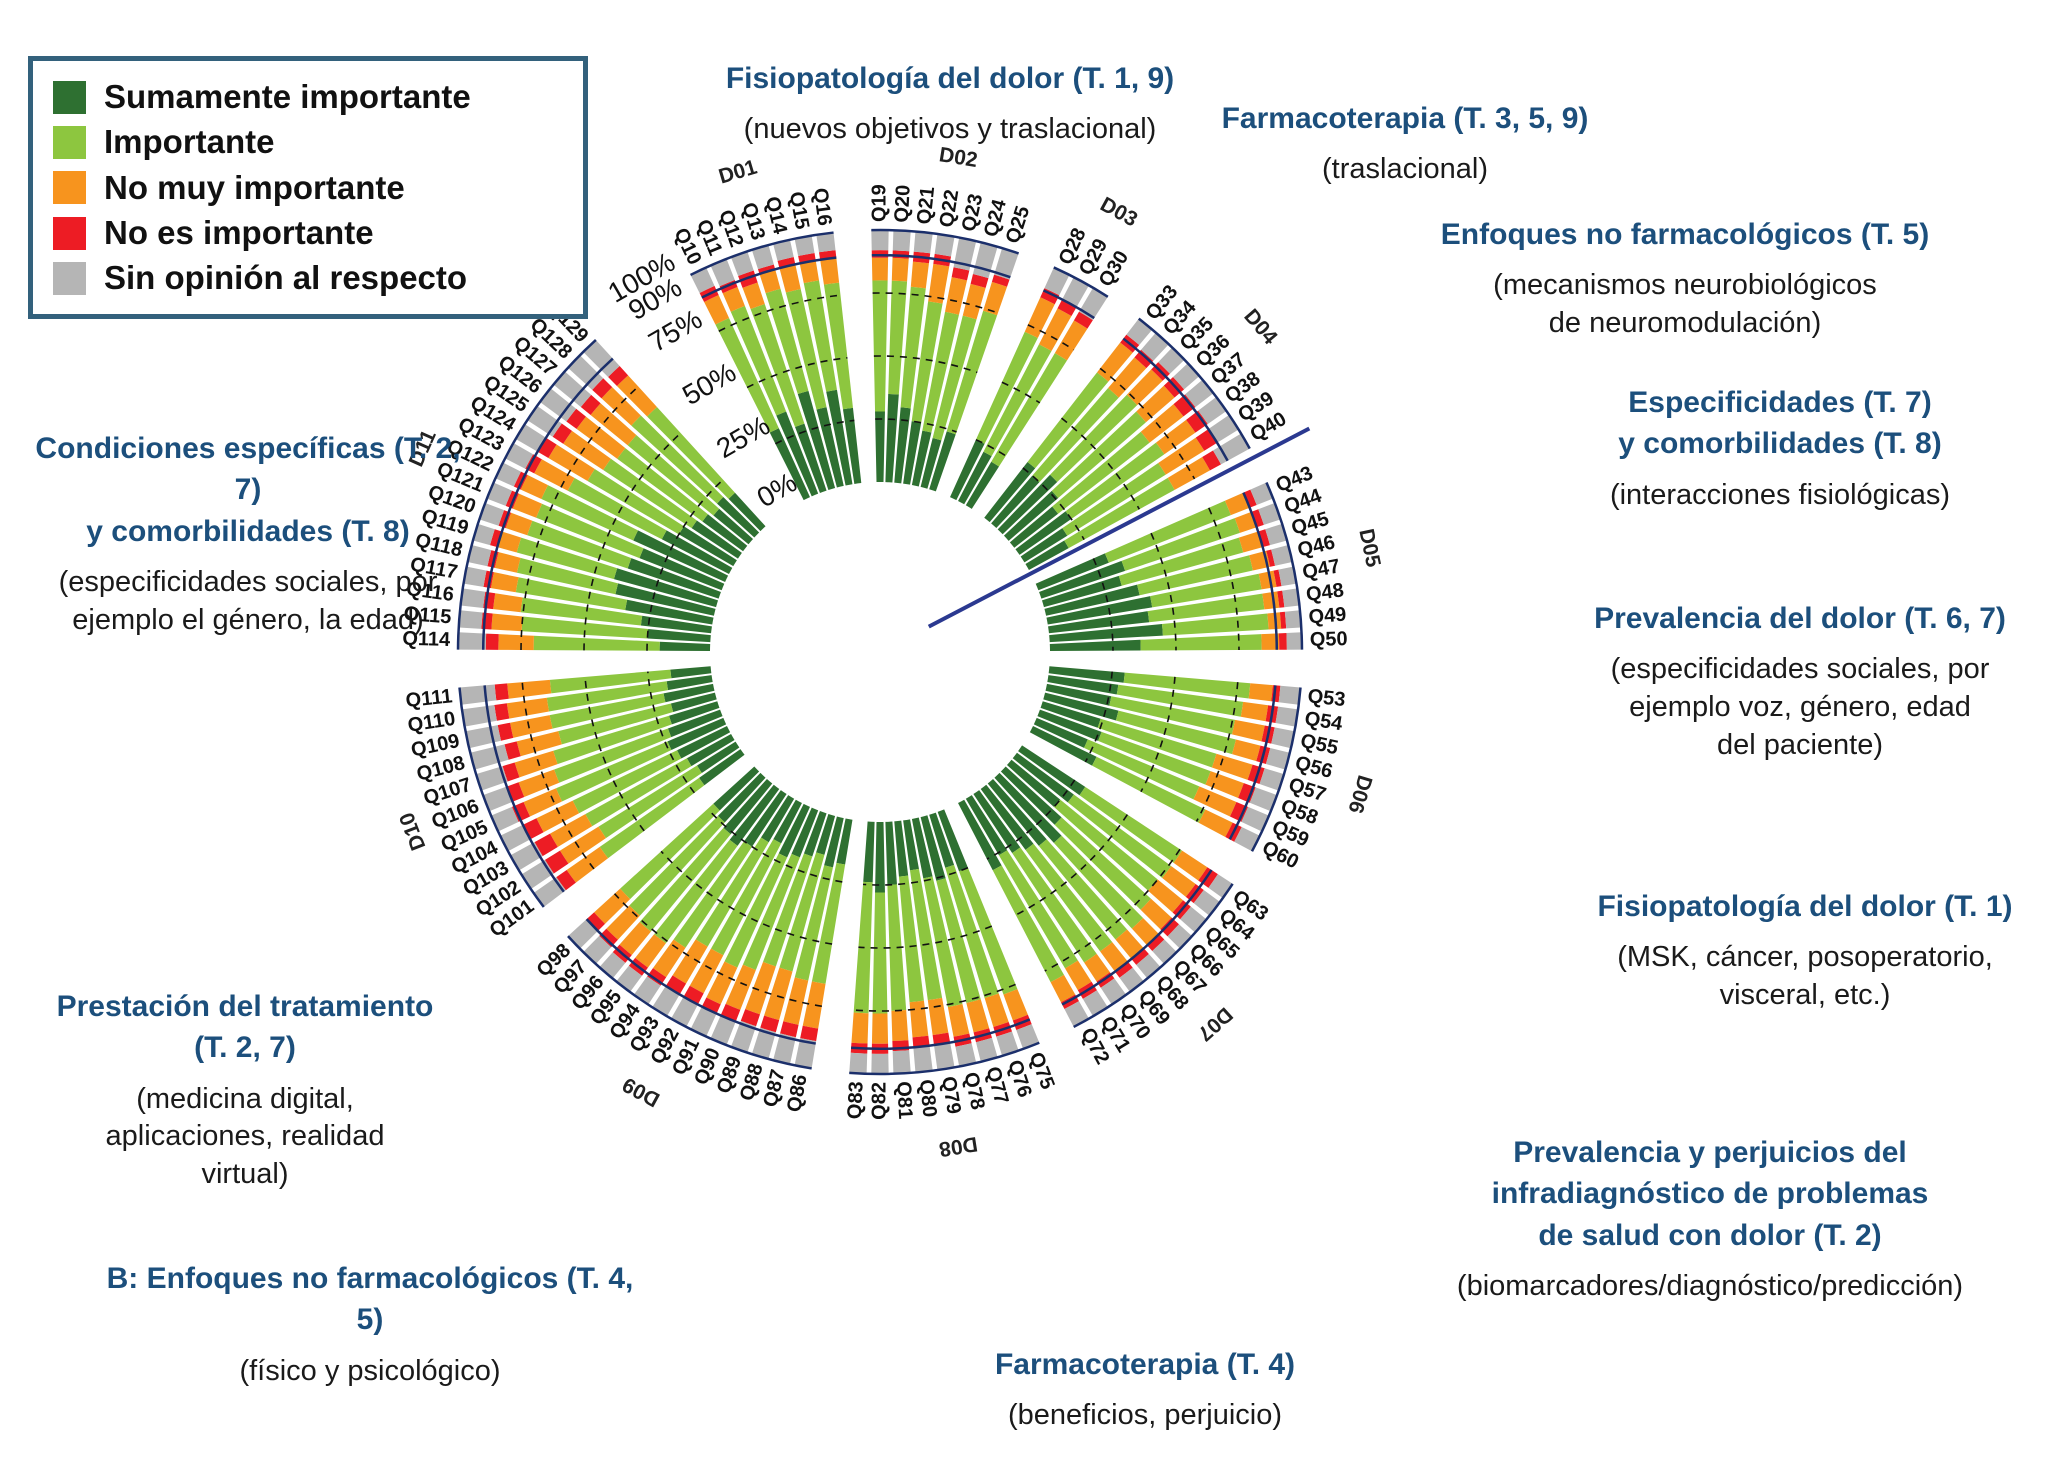 The height and width of the screenshot is (1463, 2047). Describe the element at coordinates (1359, 793) in the screenshot. I see `domain-label: D06` at that location.